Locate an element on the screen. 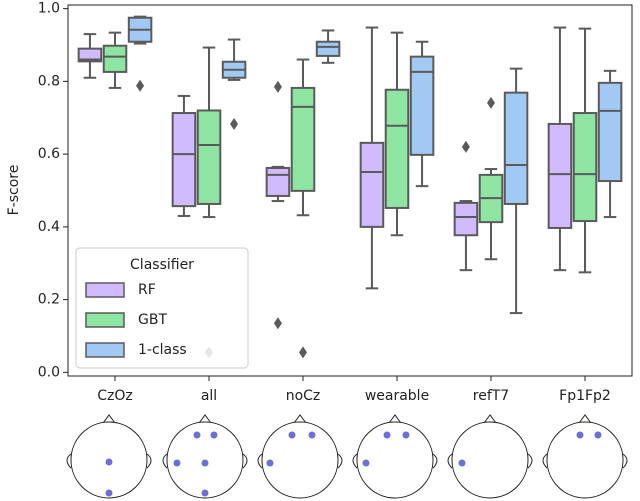 The height and width of the screenshot is (501, 640). legend-label: GBT is located at coordinates (152, 320).